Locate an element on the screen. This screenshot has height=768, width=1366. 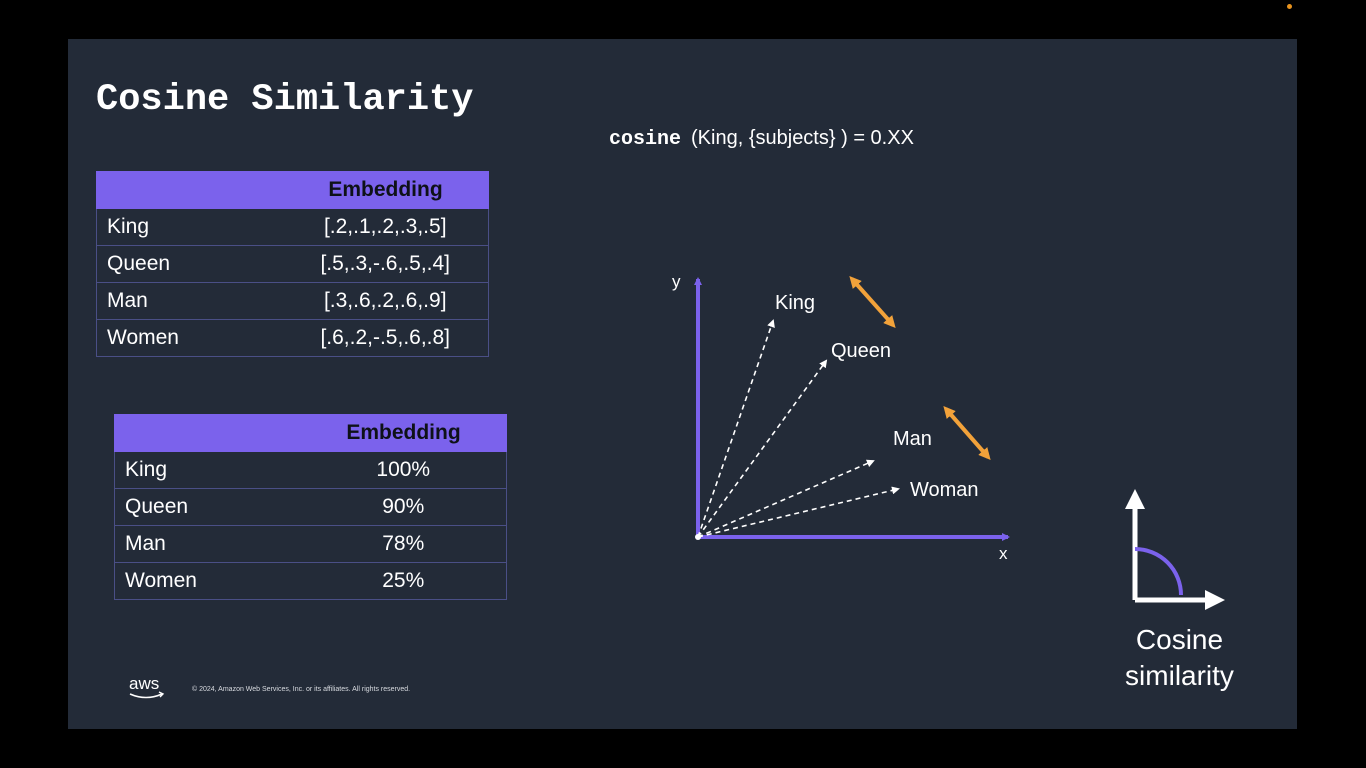
header-cell-word is located at coordinates (207, 433).